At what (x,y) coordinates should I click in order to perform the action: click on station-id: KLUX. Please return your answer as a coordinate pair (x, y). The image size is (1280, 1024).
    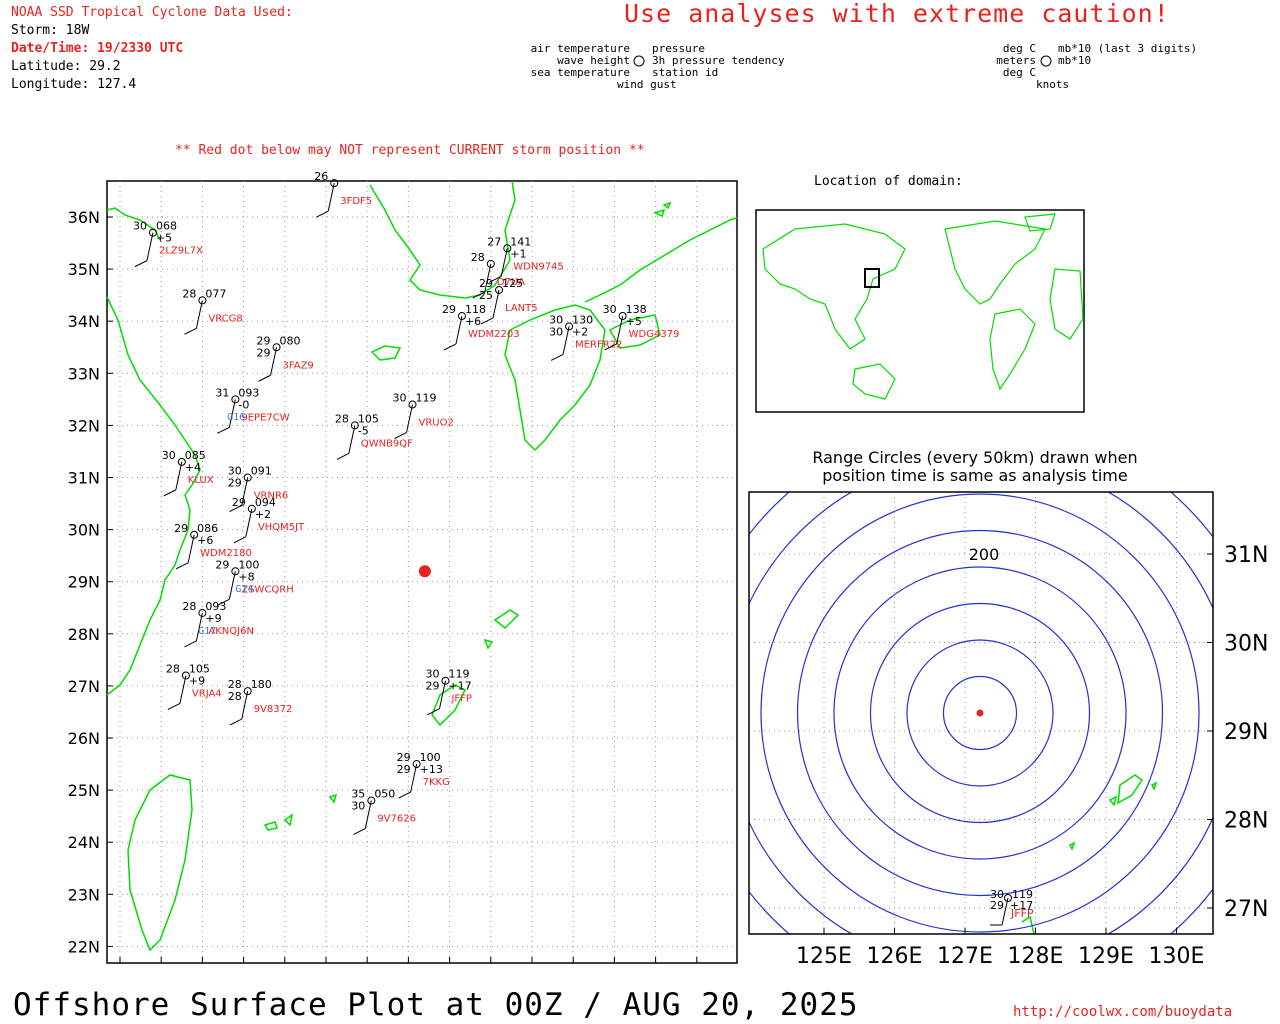
    Looking at the image, I should click on (201, 480).